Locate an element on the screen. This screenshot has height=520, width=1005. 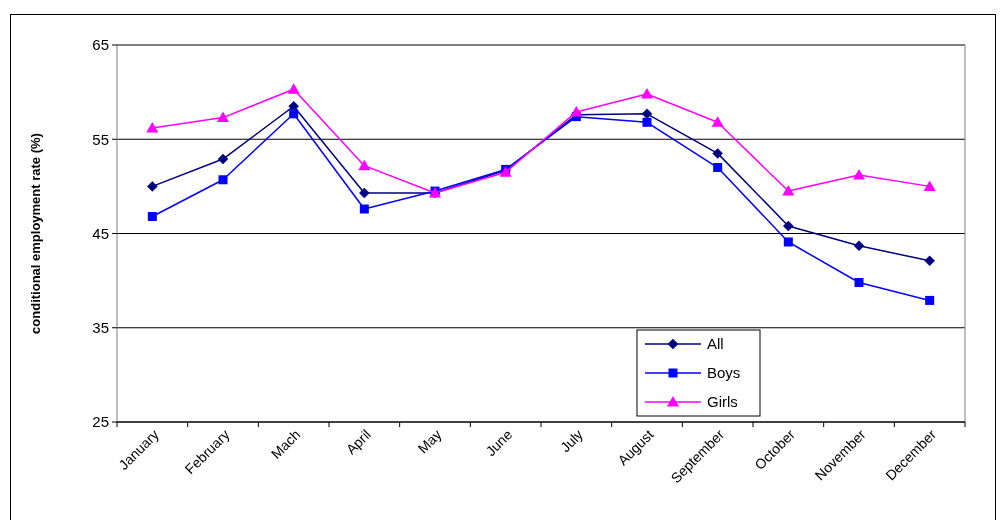
y-tick-label: 35 is located at coordinates (100, 327).